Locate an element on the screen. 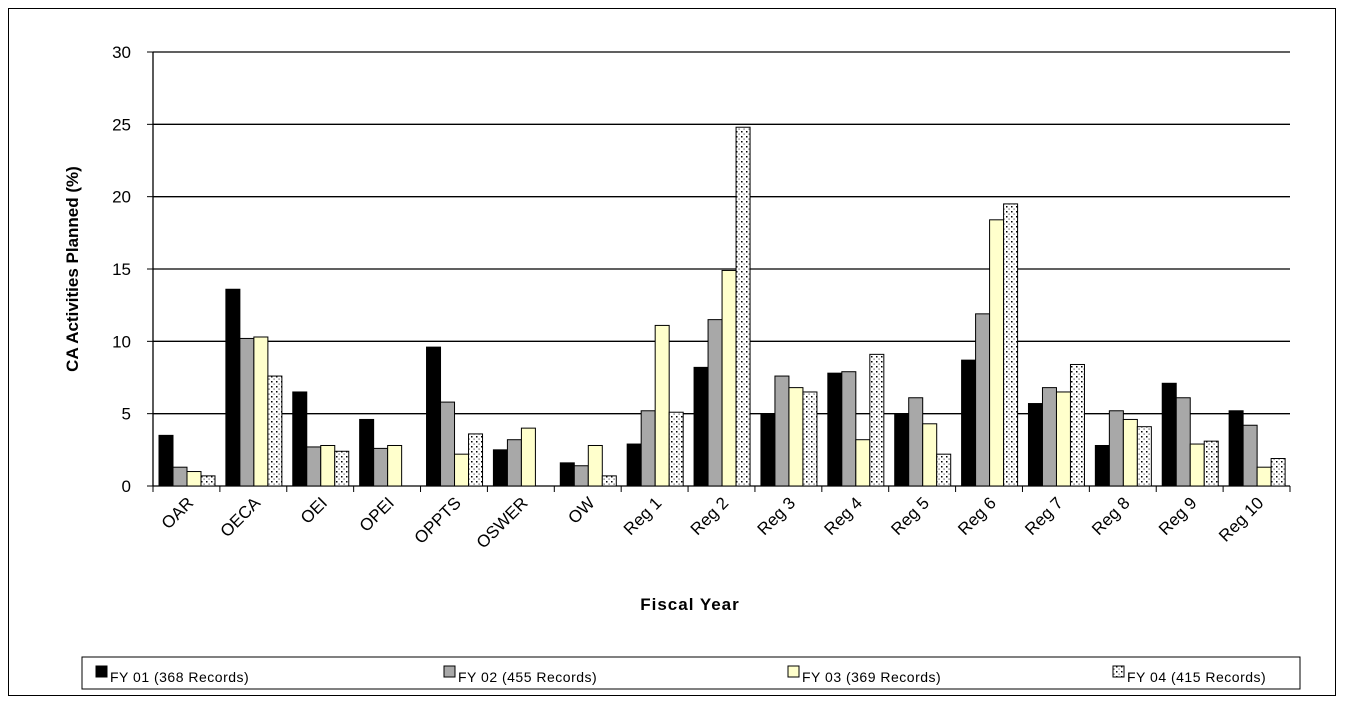  bar-fy-01-oeca is located at coordinates (233, 387).